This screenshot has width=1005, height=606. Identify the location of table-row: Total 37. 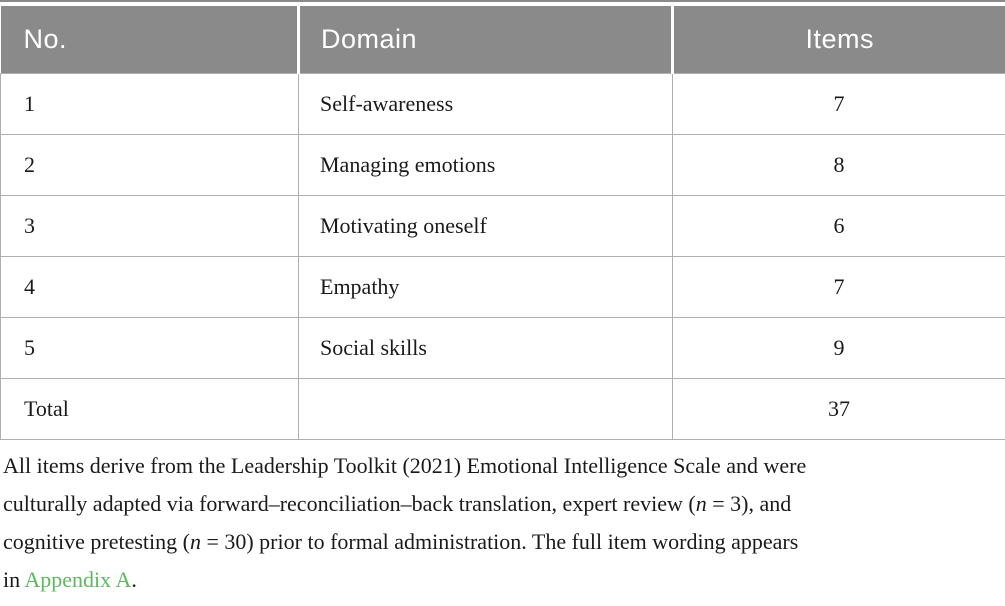
(502, 409).